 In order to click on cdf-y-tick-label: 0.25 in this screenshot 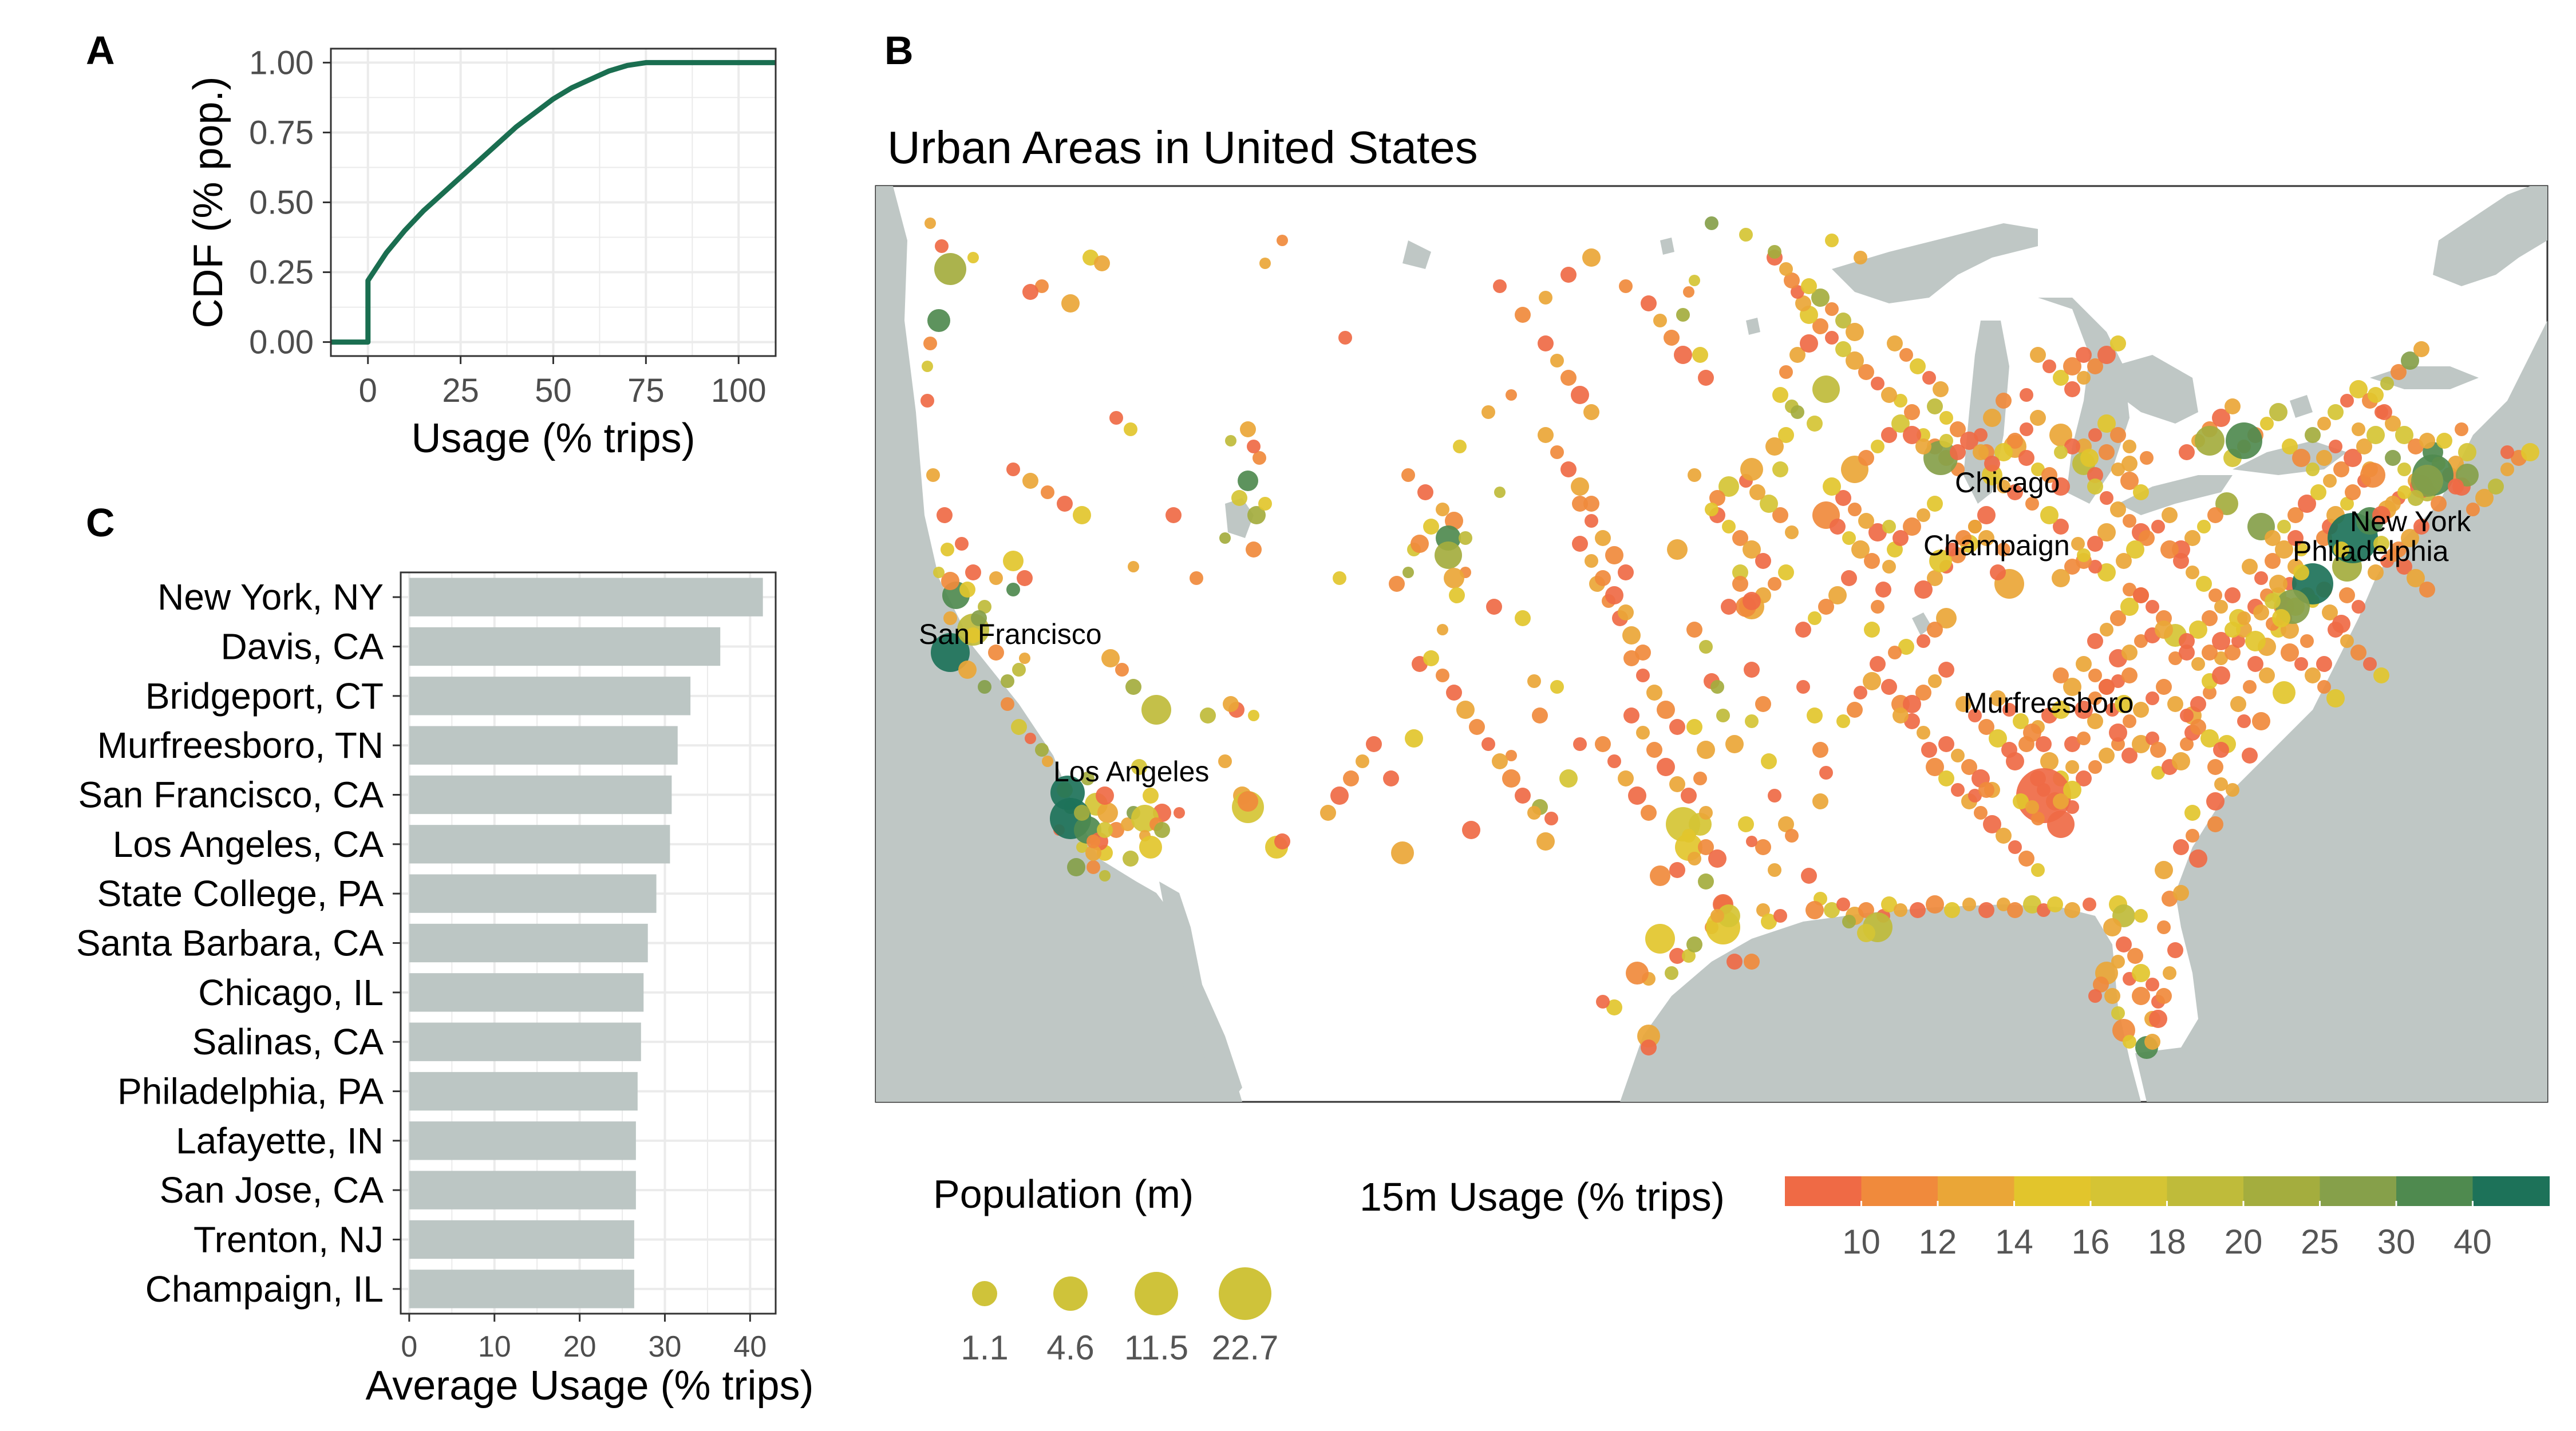, I will do `click(281, 272)`.